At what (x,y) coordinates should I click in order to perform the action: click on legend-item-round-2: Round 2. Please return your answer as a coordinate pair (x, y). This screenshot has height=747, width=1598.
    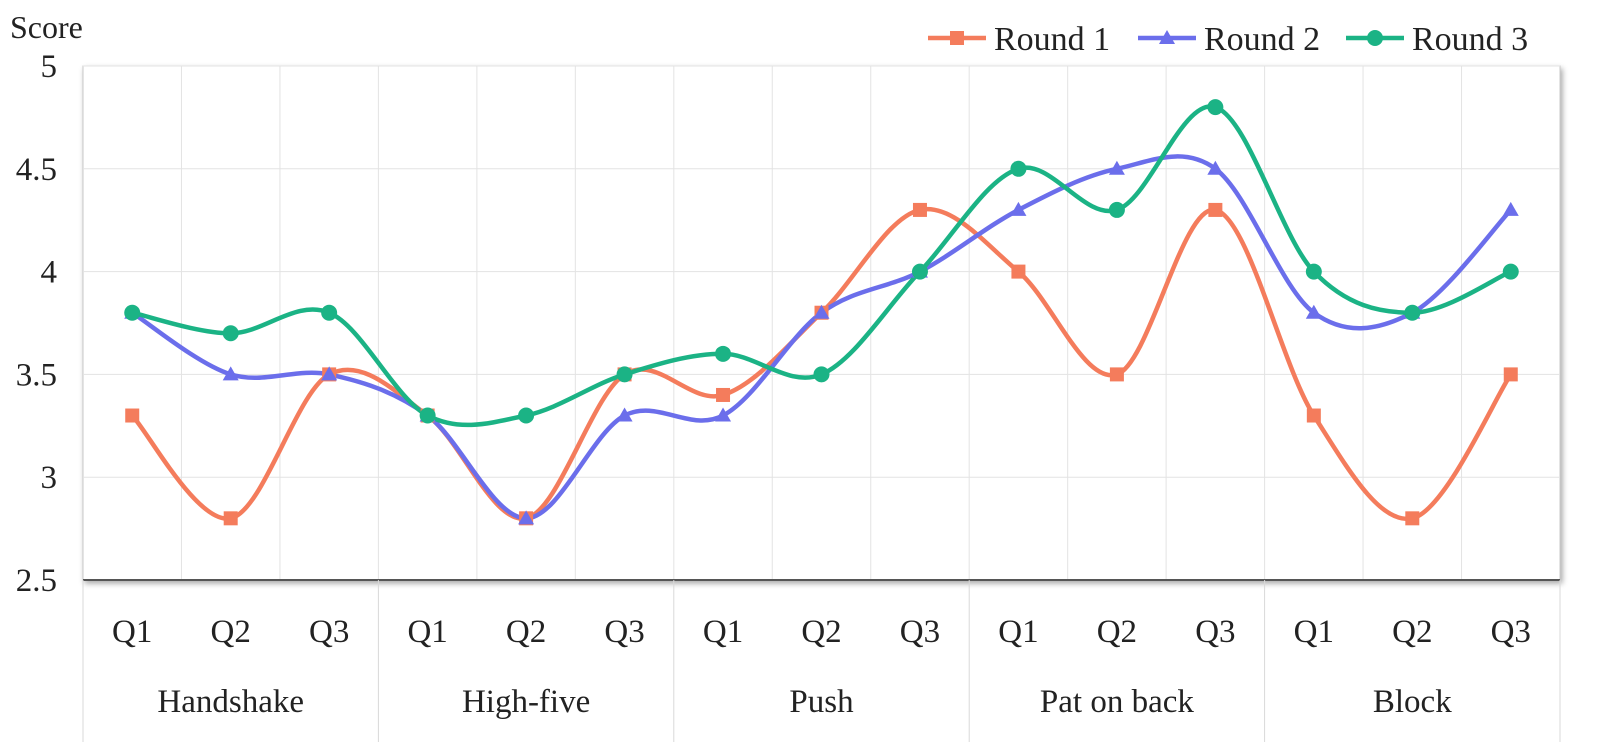
    Looking at the image, I should click on (1229, 39).